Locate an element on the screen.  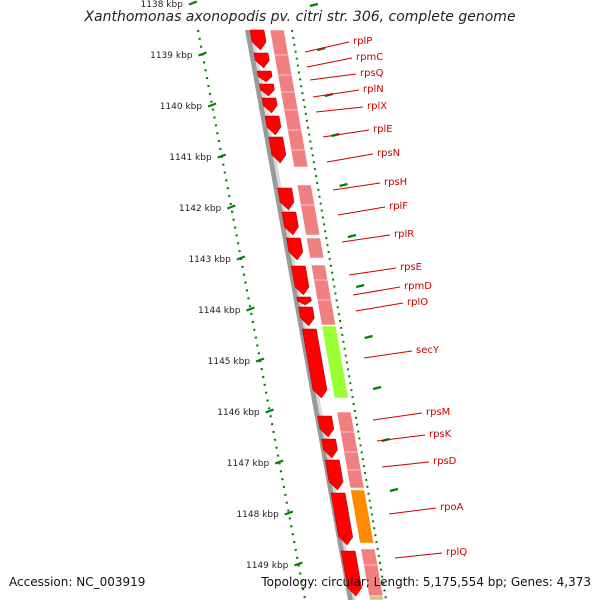
scale-label: 1143 kbp is located at coordinates (209, 260).